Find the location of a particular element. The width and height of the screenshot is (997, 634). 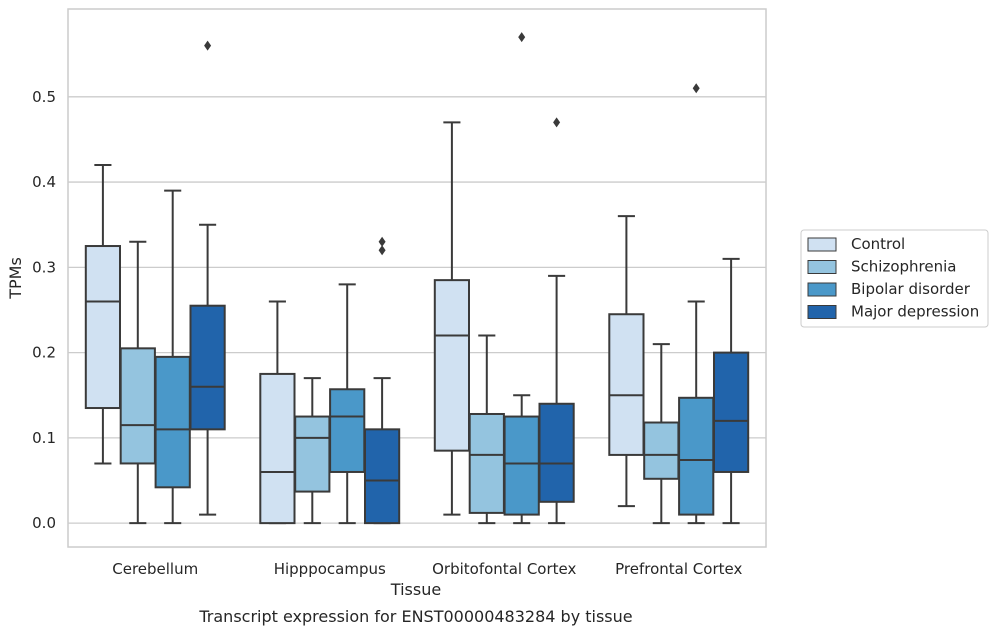

x-tick-label: Prefrontal Cortex is located at coordinates (678, 569).